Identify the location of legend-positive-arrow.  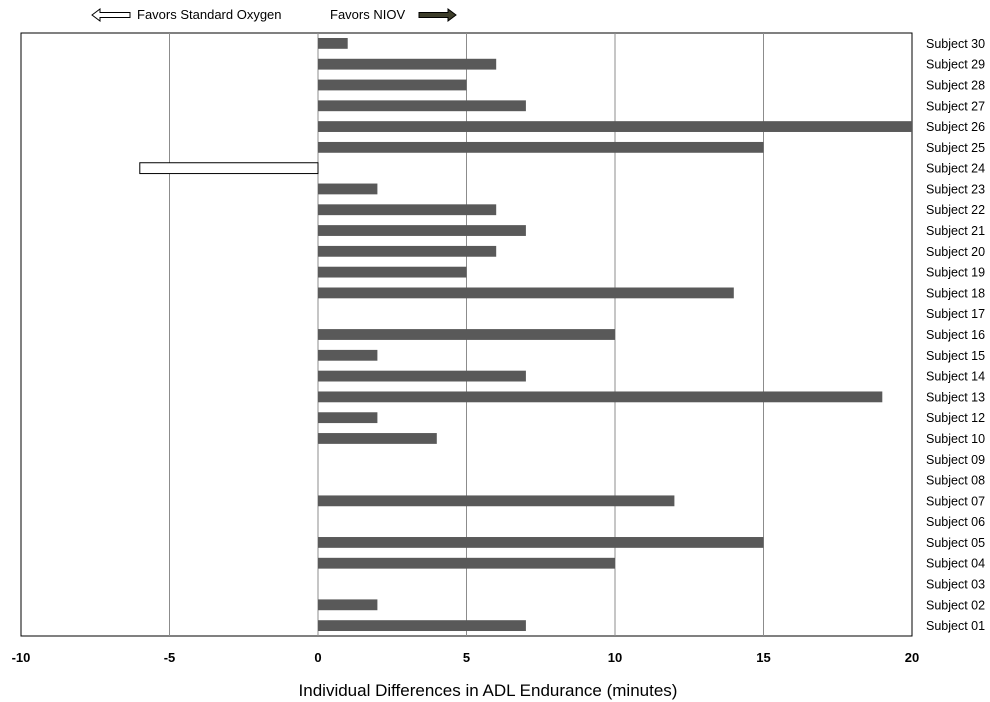
(437, 15).